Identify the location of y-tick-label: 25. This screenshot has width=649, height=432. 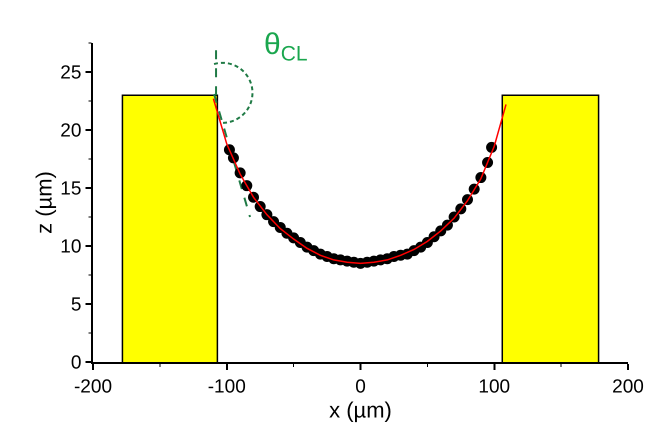
(71, 73).